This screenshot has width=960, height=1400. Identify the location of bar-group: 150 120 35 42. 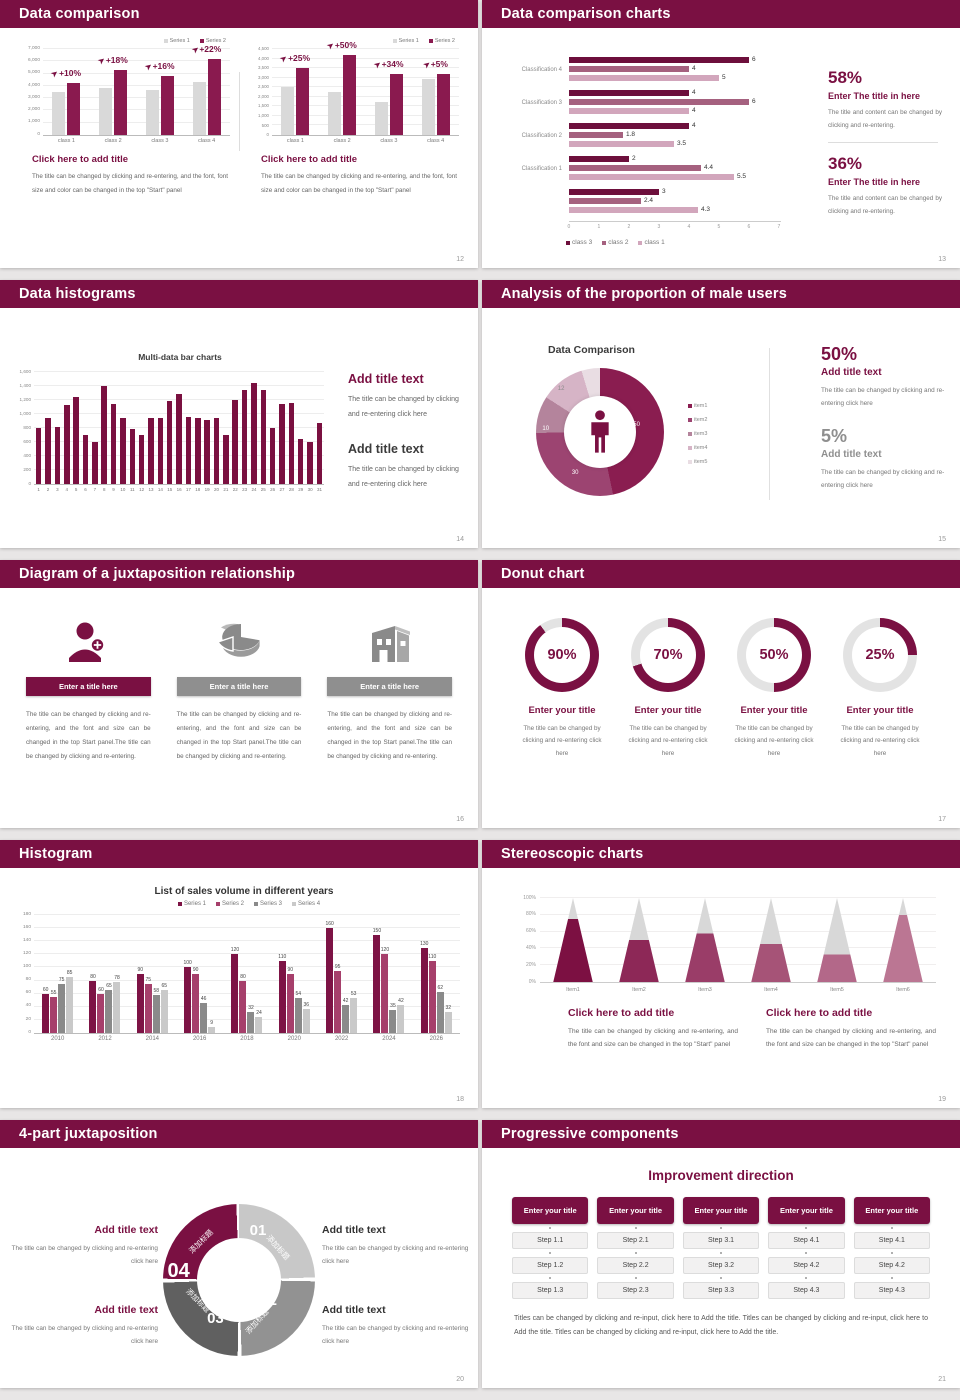
(388, 974).